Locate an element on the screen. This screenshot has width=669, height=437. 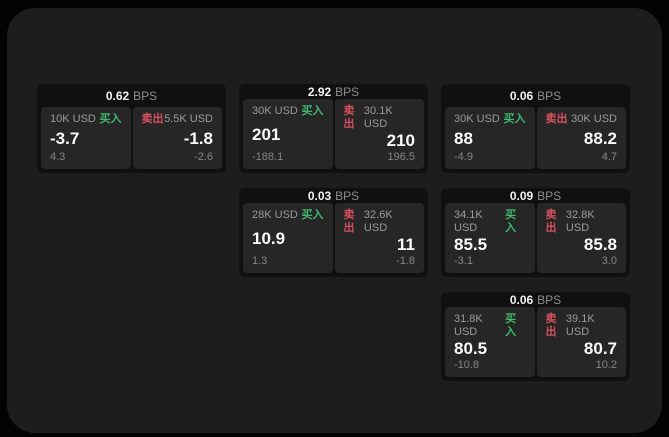
buy-sub-value: 1.3 is located at coordinates (260, 261).